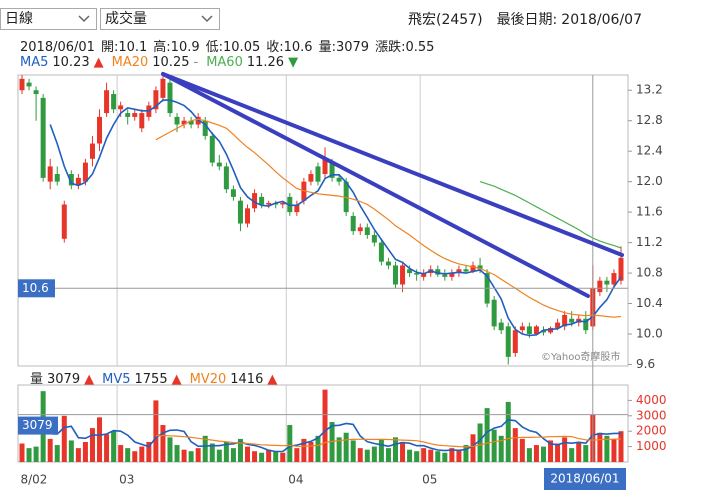 The height and width of the screenshot is (497, 720). Describe the element at coordinates (185, 47) in the screenshot. I see `info-value: 10.9` at that location.